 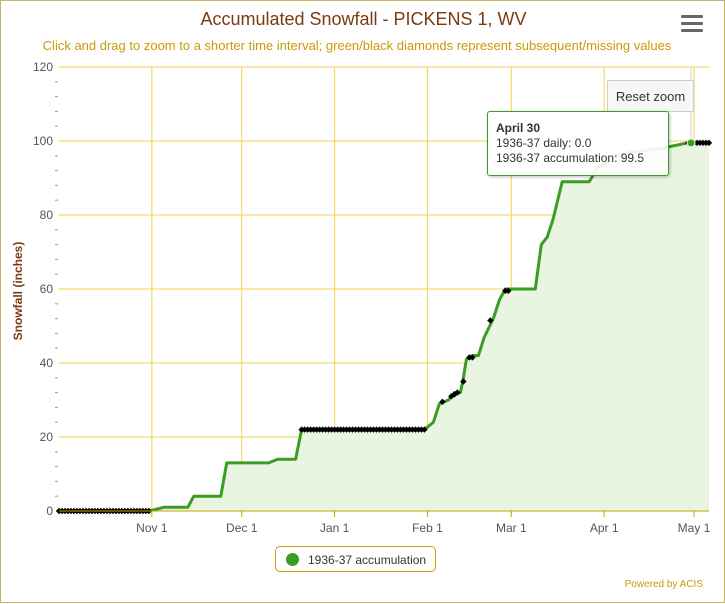 I want to click on legend-label: 1936-37 accumulation, so click(x=367, y=560).